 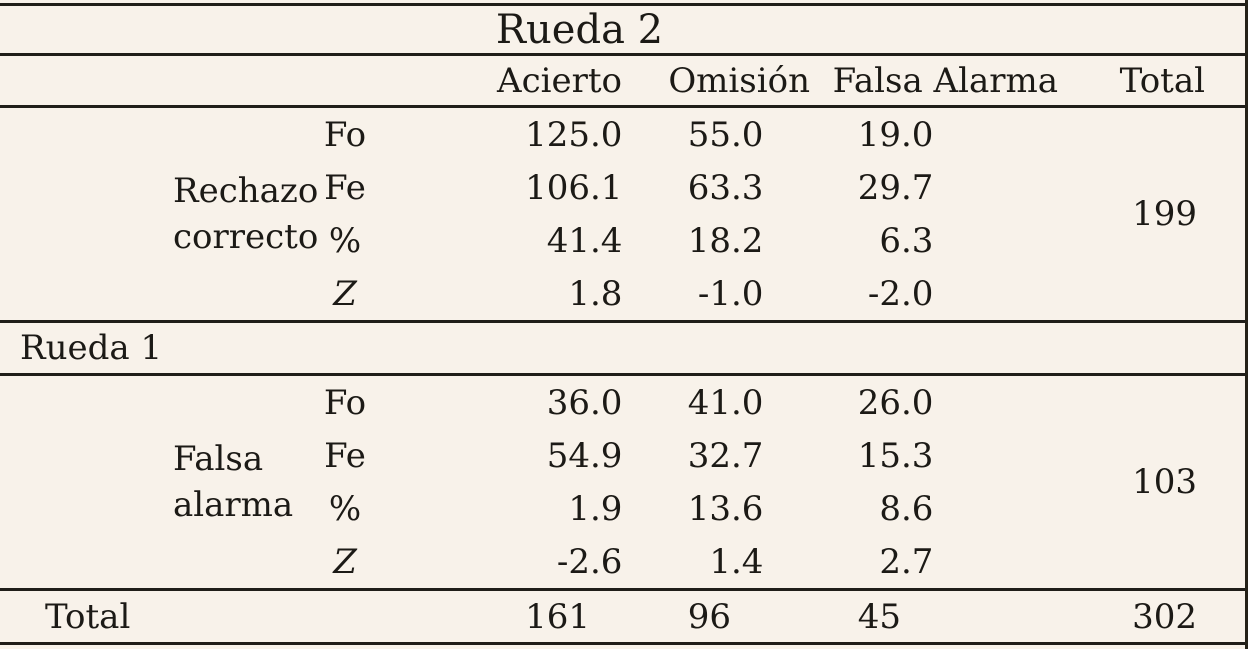 I want to click on row-group-label: Falsa alarma, so click(x=235, y=482).